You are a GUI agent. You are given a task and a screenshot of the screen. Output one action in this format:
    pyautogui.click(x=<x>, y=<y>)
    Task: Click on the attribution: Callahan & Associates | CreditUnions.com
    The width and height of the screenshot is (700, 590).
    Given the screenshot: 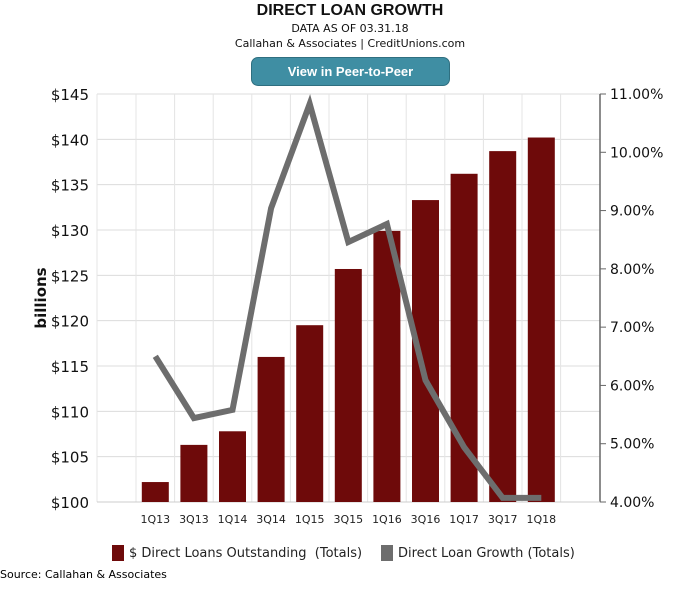 What is the action you would take?
    pyautogui.click(x=350, y=43)
    